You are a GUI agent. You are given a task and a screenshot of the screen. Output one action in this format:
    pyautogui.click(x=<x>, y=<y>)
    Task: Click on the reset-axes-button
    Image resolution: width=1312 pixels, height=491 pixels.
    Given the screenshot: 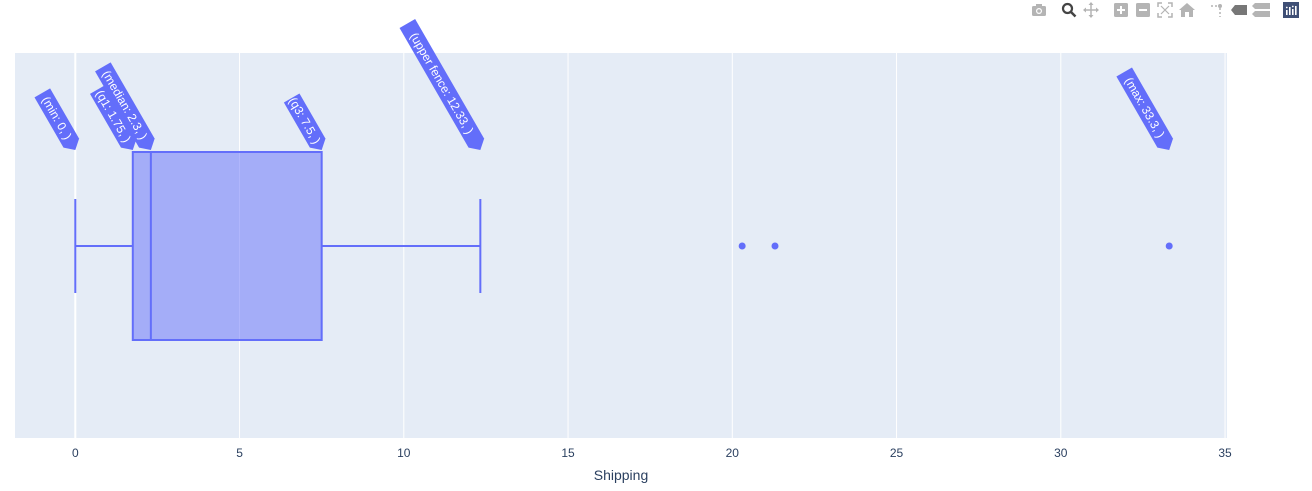 What is the action you would take?
    pyautogui.click(x=1187, y=10)
    